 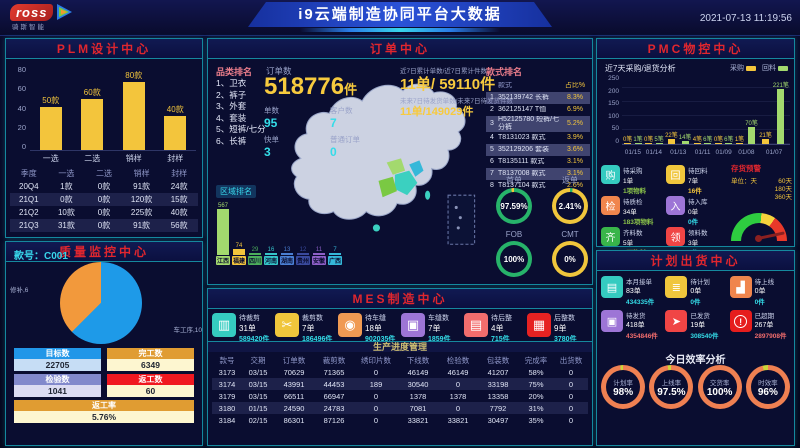 I want to click on y-axis-tick: 150, so click(x=613, y=104).